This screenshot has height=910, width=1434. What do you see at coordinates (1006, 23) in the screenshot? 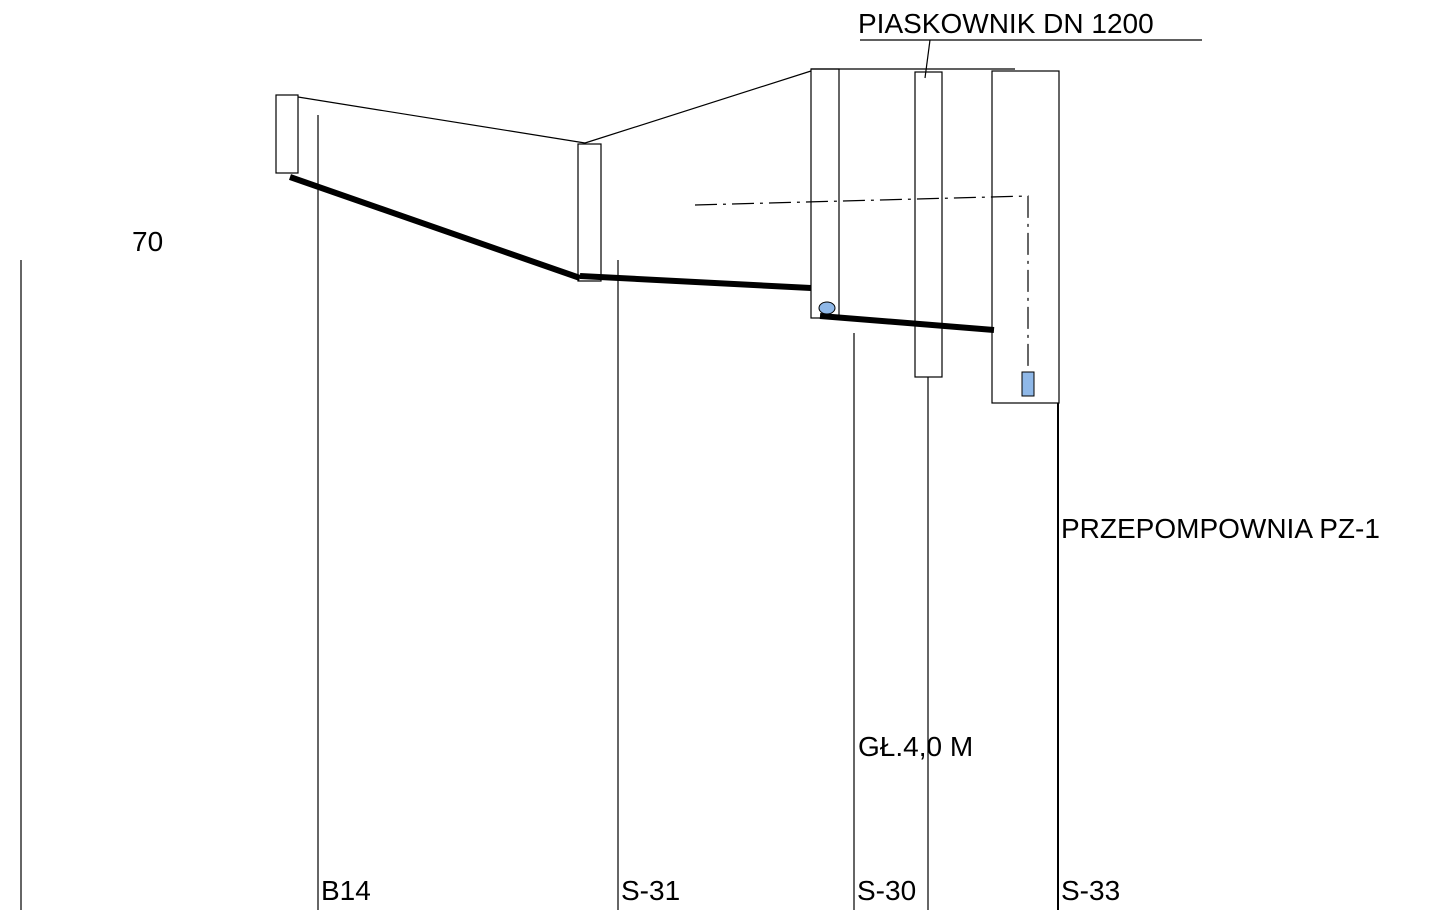
I see `label: PIASKOWNIK DN 1200` at bounding box center [1006, 23].